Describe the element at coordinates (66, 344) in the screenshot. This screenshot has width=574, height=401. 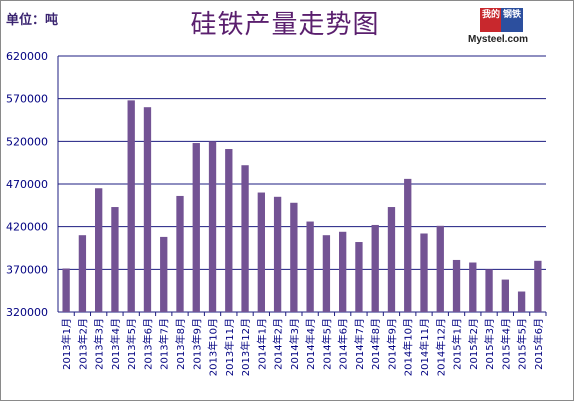
I see `x-tick-label: 2013年1月` at that location.